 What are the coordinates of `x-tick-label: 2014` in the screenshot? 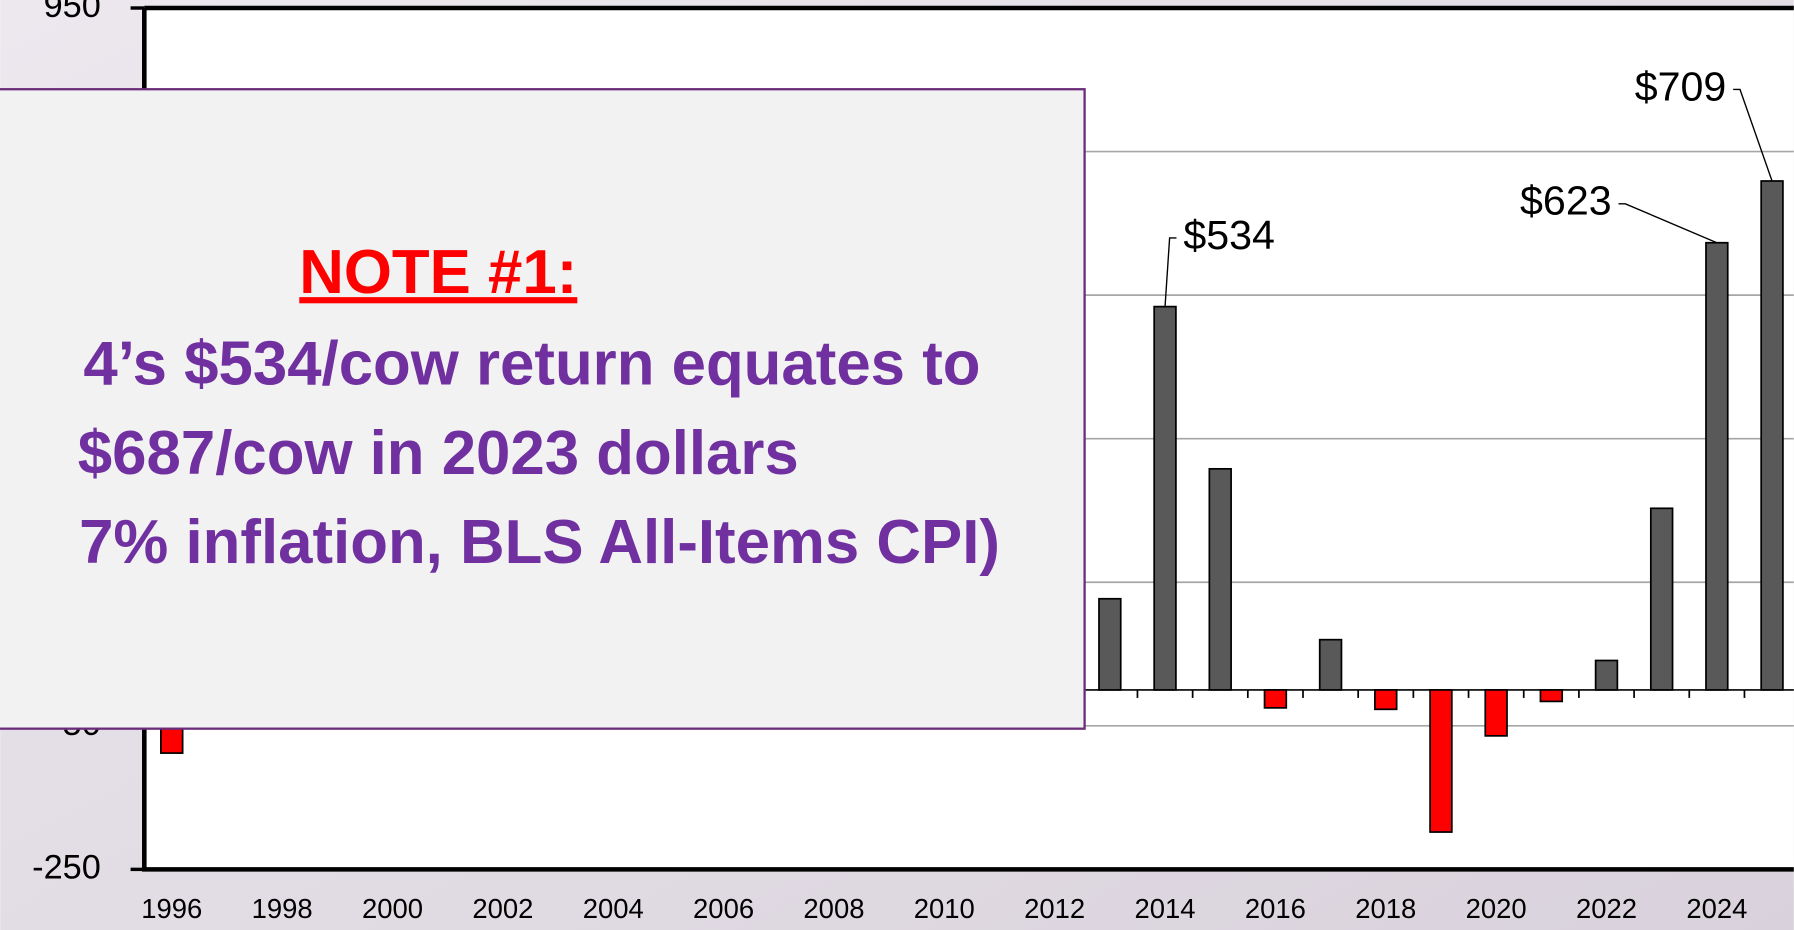 It's located at (1165, 908).